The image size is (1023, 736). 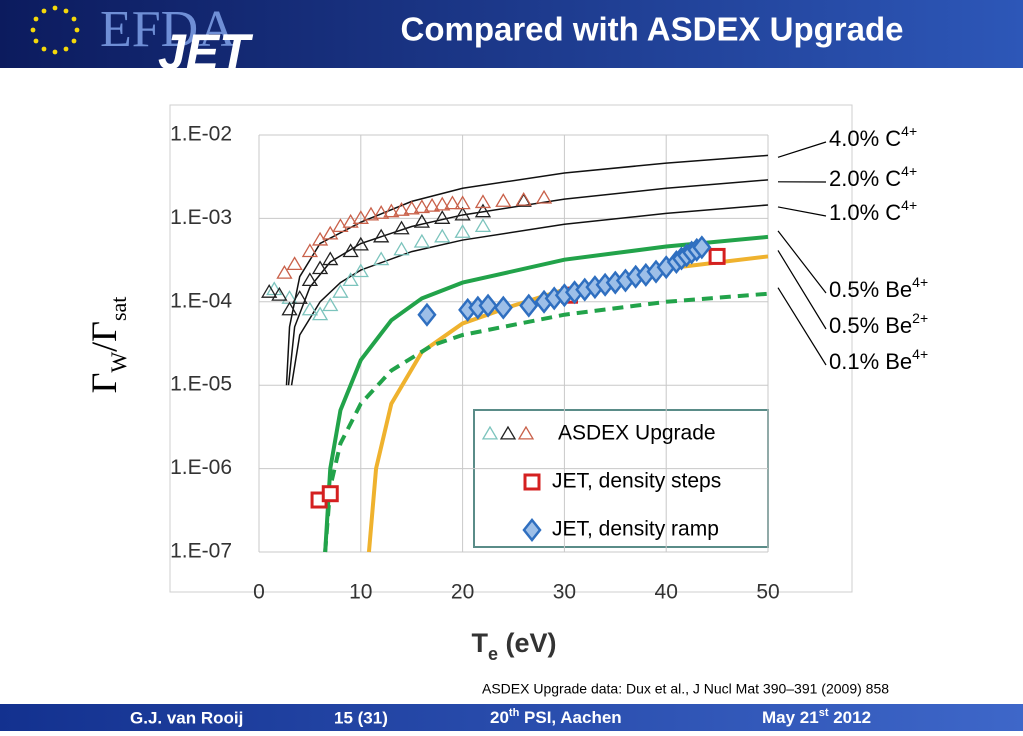 I want to click on text-part: T, so click(x=479, y=643).